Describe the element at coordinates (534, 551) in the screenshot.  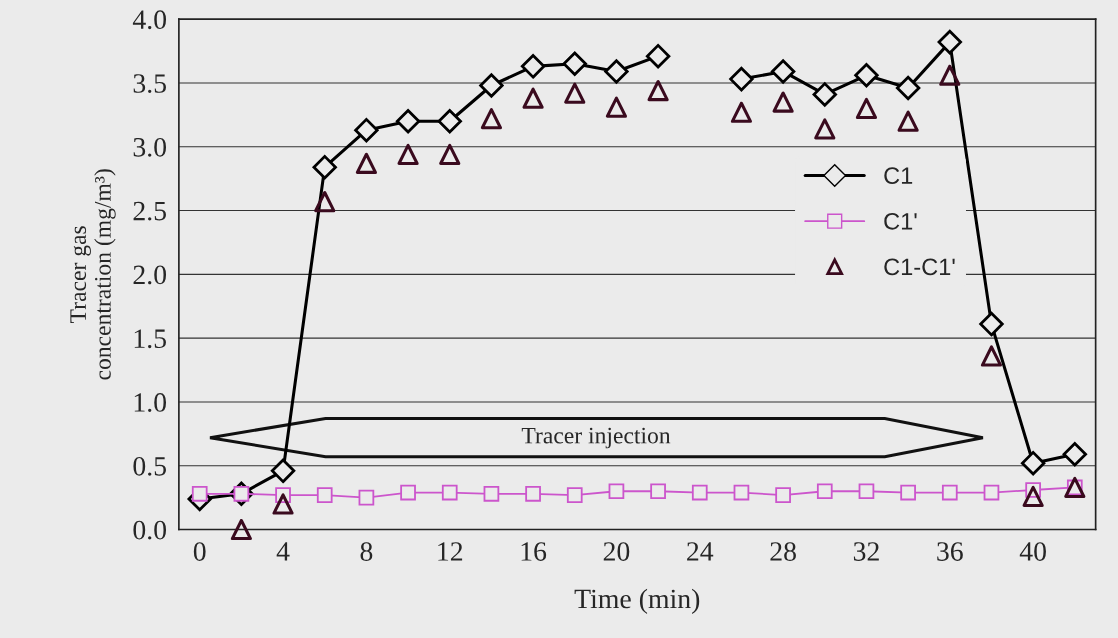
I see `x-tick-label: 16` at that location.